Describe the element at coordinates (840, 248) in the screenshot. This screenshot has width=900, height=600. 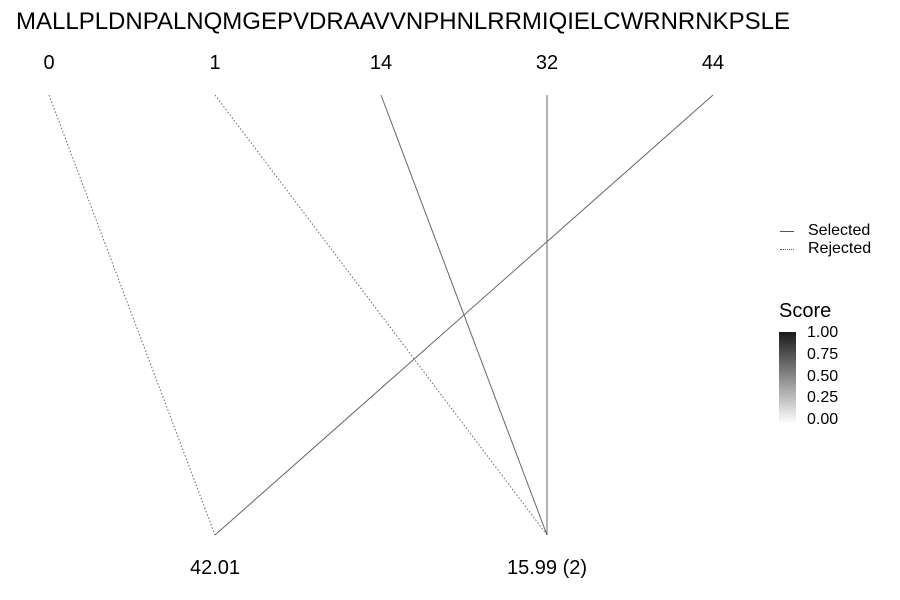
I see `legend-rejected-label: Rejected` at that location.